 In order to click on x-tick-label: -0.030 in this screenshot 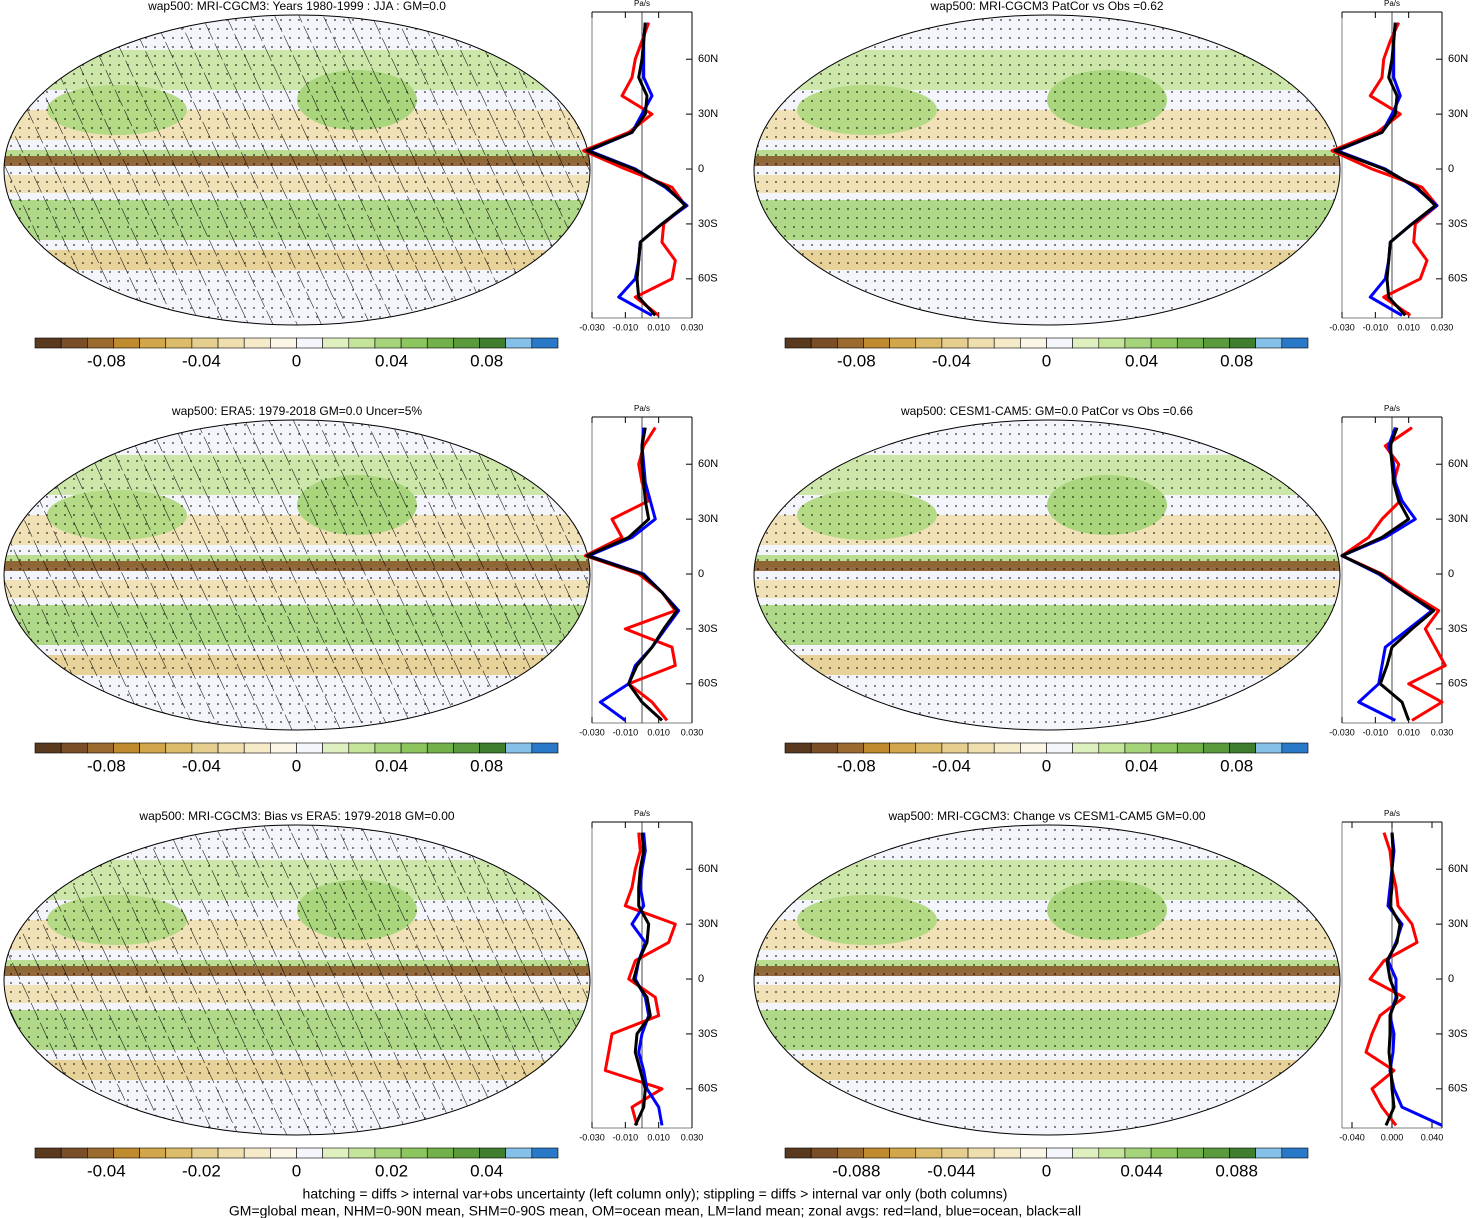, I will do `click(592, 327)`.